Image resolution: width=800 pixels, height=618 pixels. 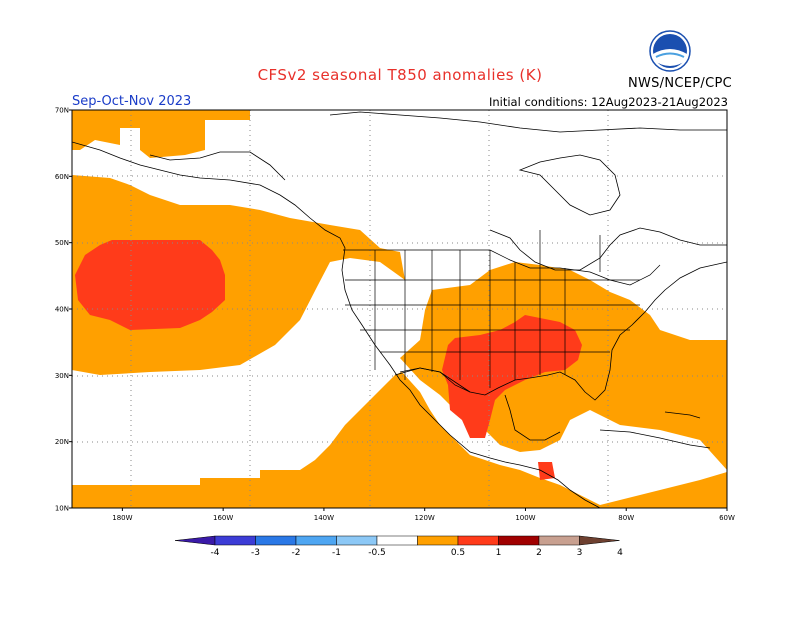 I want to click on colorbar: -4 -3 -2 -1 -0.5 0.5 1 2 3 4, so click(x=398, y=546).